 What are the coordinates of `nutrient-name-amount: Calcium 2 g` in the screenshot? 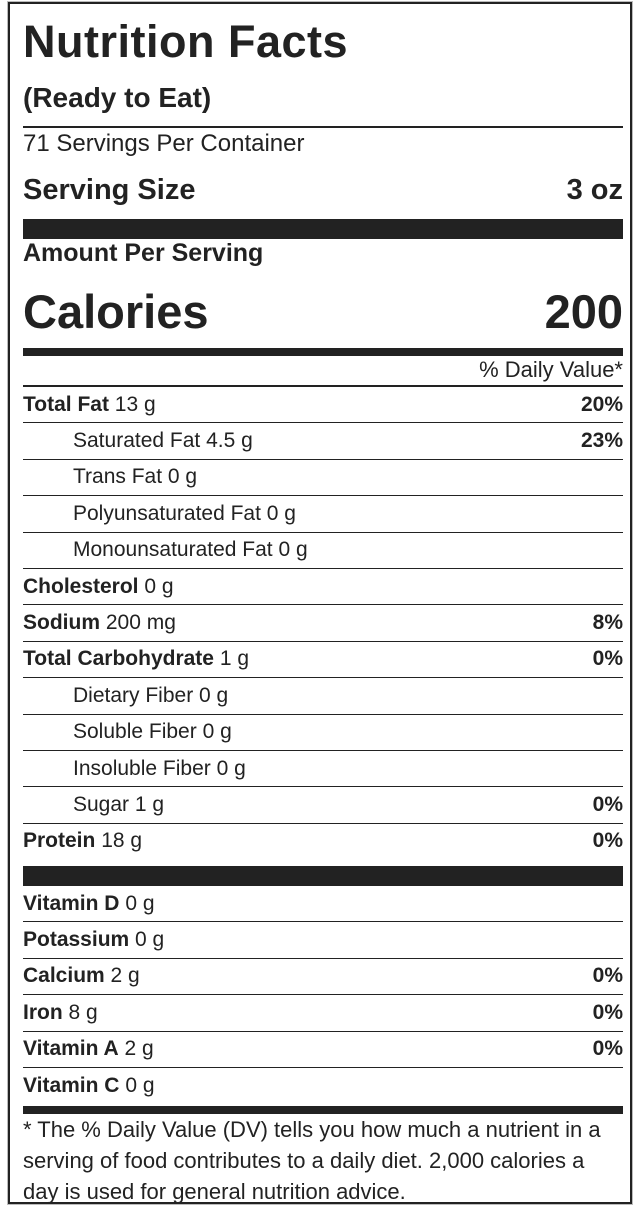 It's located at (81, 976).